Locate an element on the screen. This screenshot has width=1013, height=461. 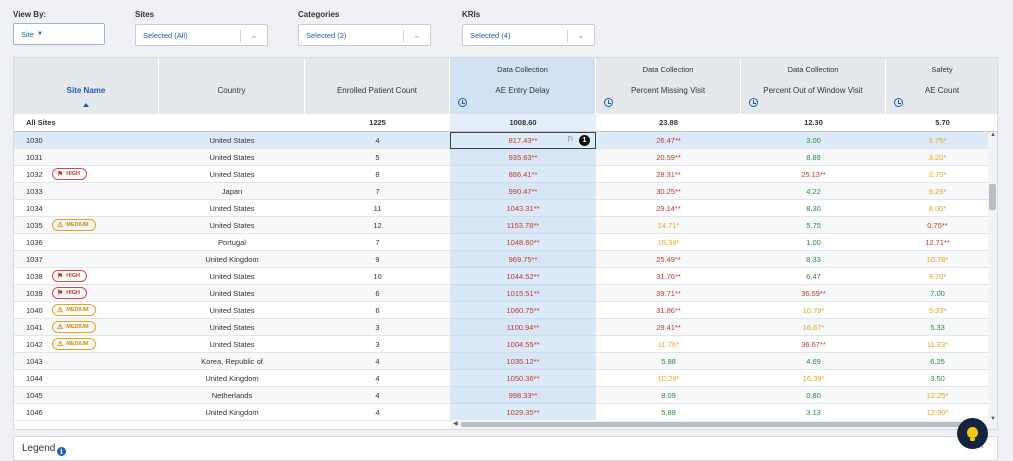
cell-site-name: 1033 is located at coordinates (34, 191).